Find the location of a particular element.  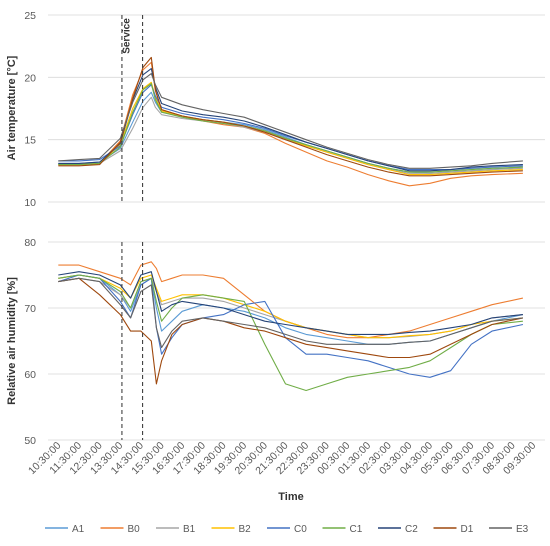

series-line-c2 is located at coordinates (290, 303).